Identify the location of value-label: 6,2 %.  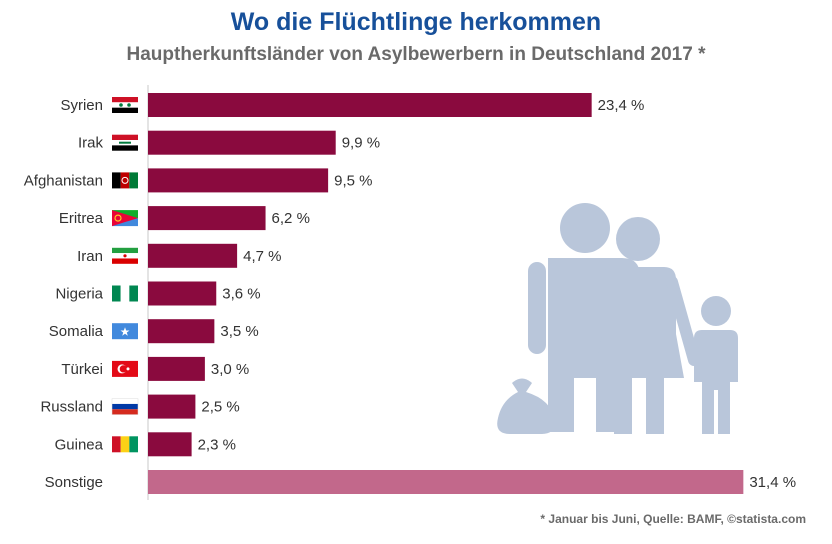
(291, 218).